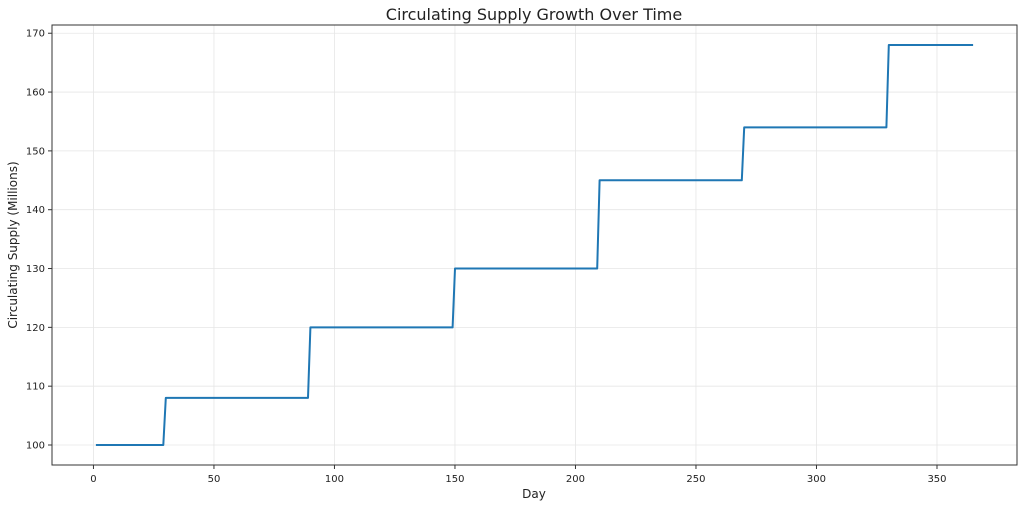  I want to click on x-axis-label: Day, so click(534, 494).